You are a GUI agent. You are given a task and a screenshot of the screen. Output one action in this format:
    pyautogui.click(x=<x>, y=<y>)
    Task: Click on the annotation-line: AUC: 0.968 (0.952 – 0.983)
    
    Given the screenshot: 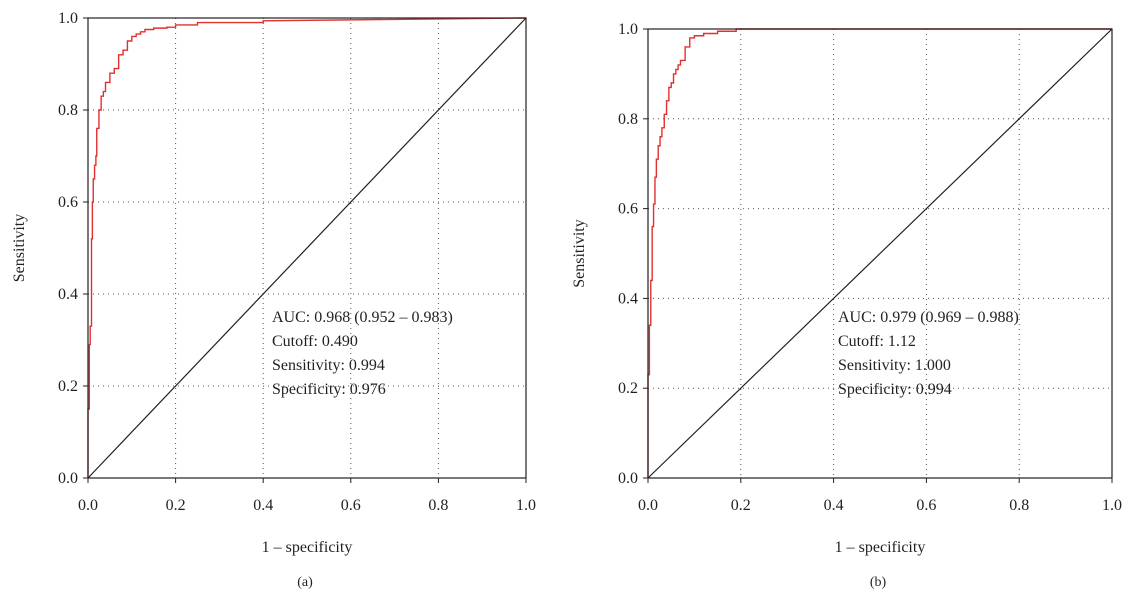 What is the action you would take?
    pyautogui.click(x=362, y=317)
    